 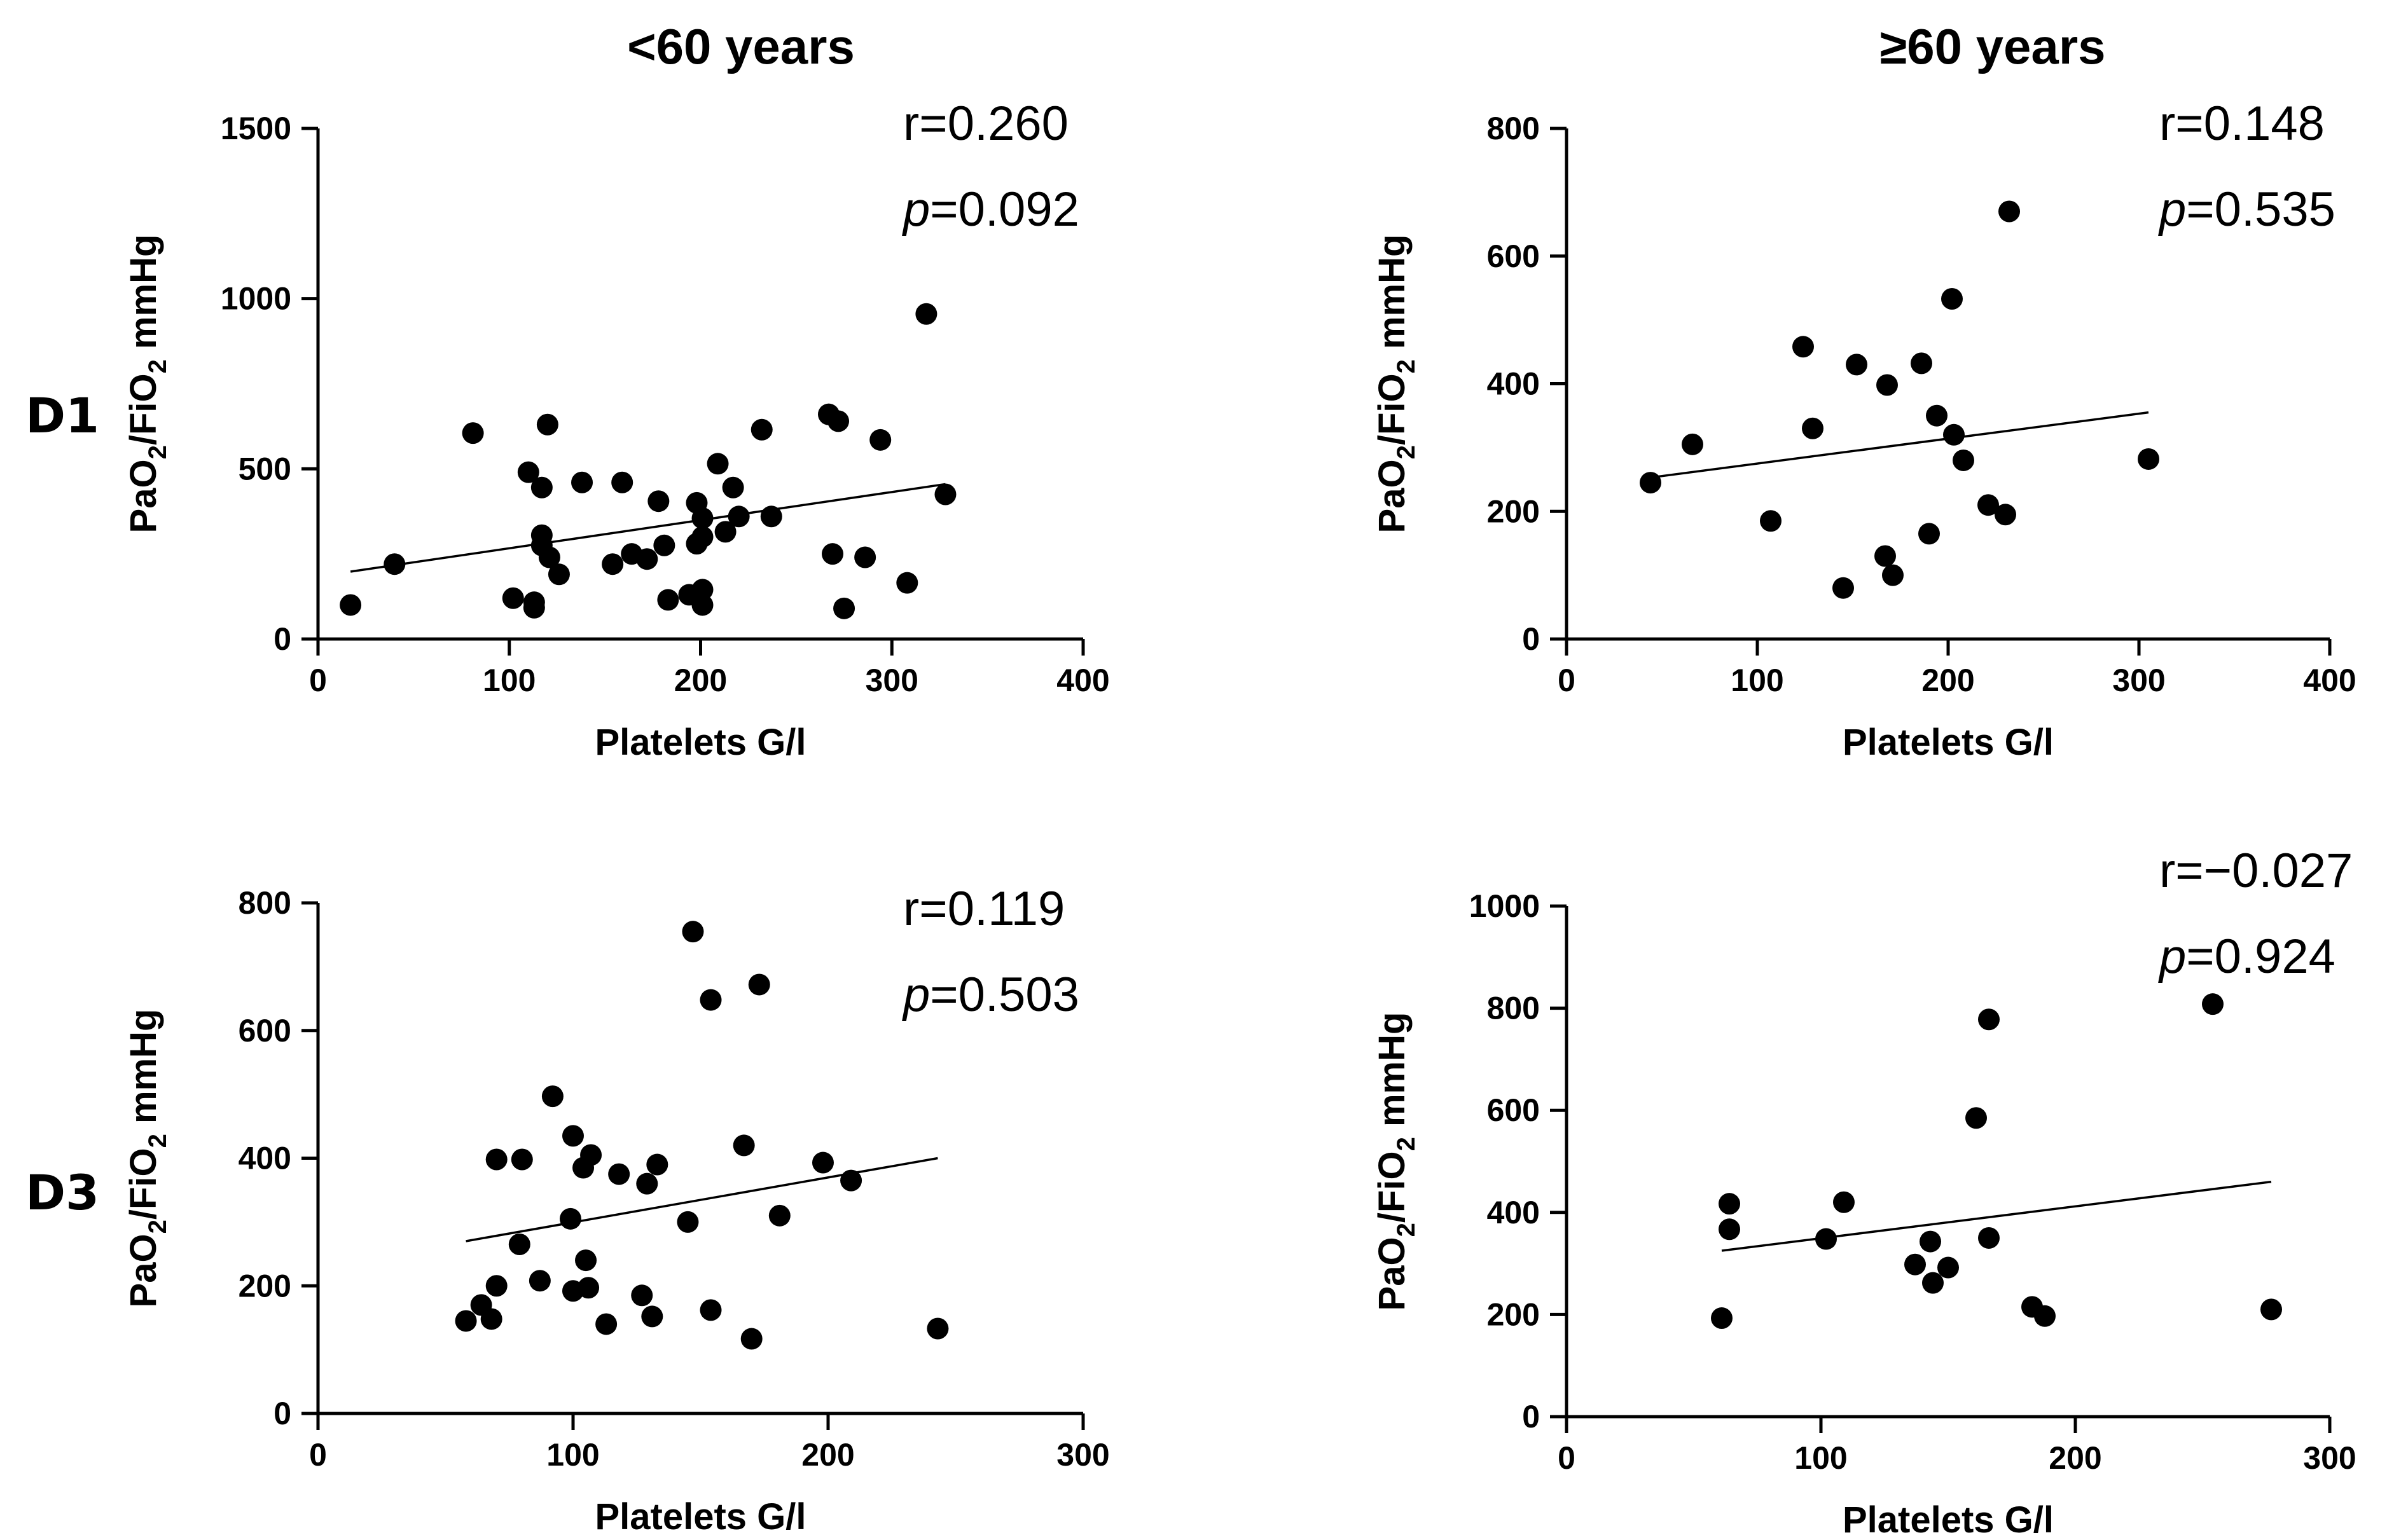 I want to click on y-tick-label: 1500, so click(x=256, y=128).